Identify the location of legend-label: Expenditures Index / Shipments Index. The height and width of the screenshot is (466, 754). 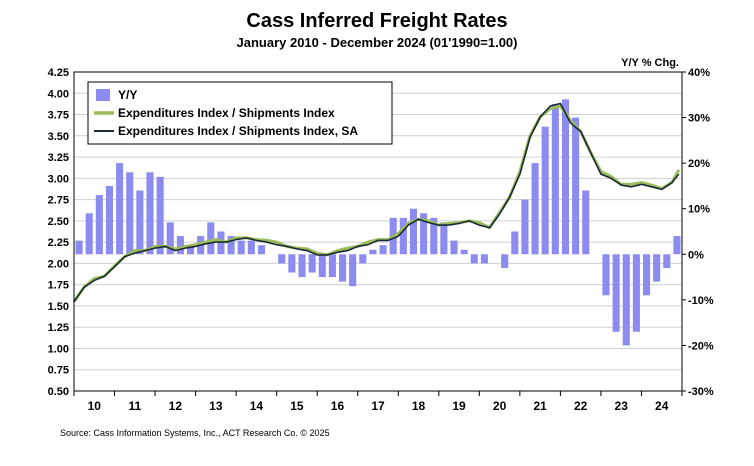
(226, 113).